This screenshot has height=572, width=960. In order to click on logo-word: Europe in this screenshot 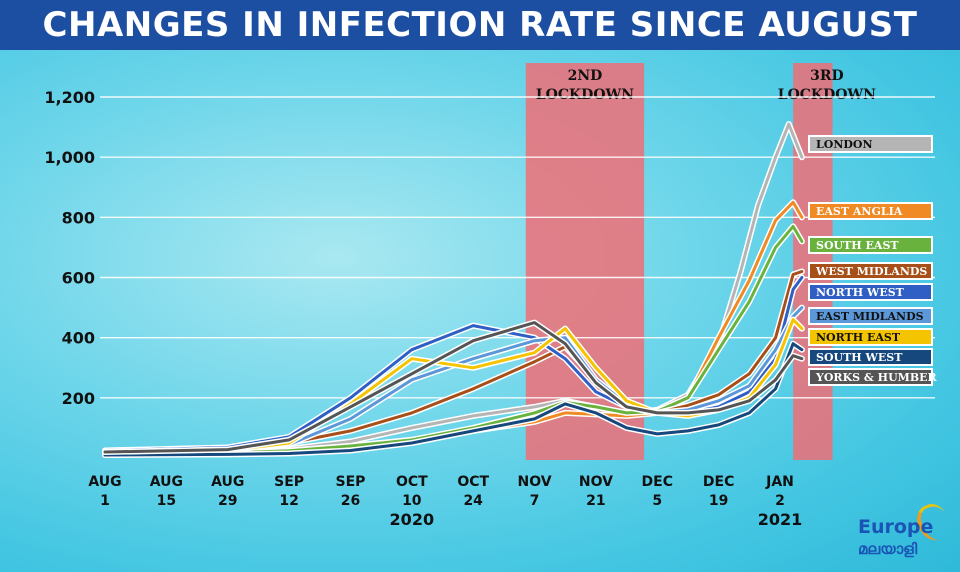, I will do `click(896, 527)`.